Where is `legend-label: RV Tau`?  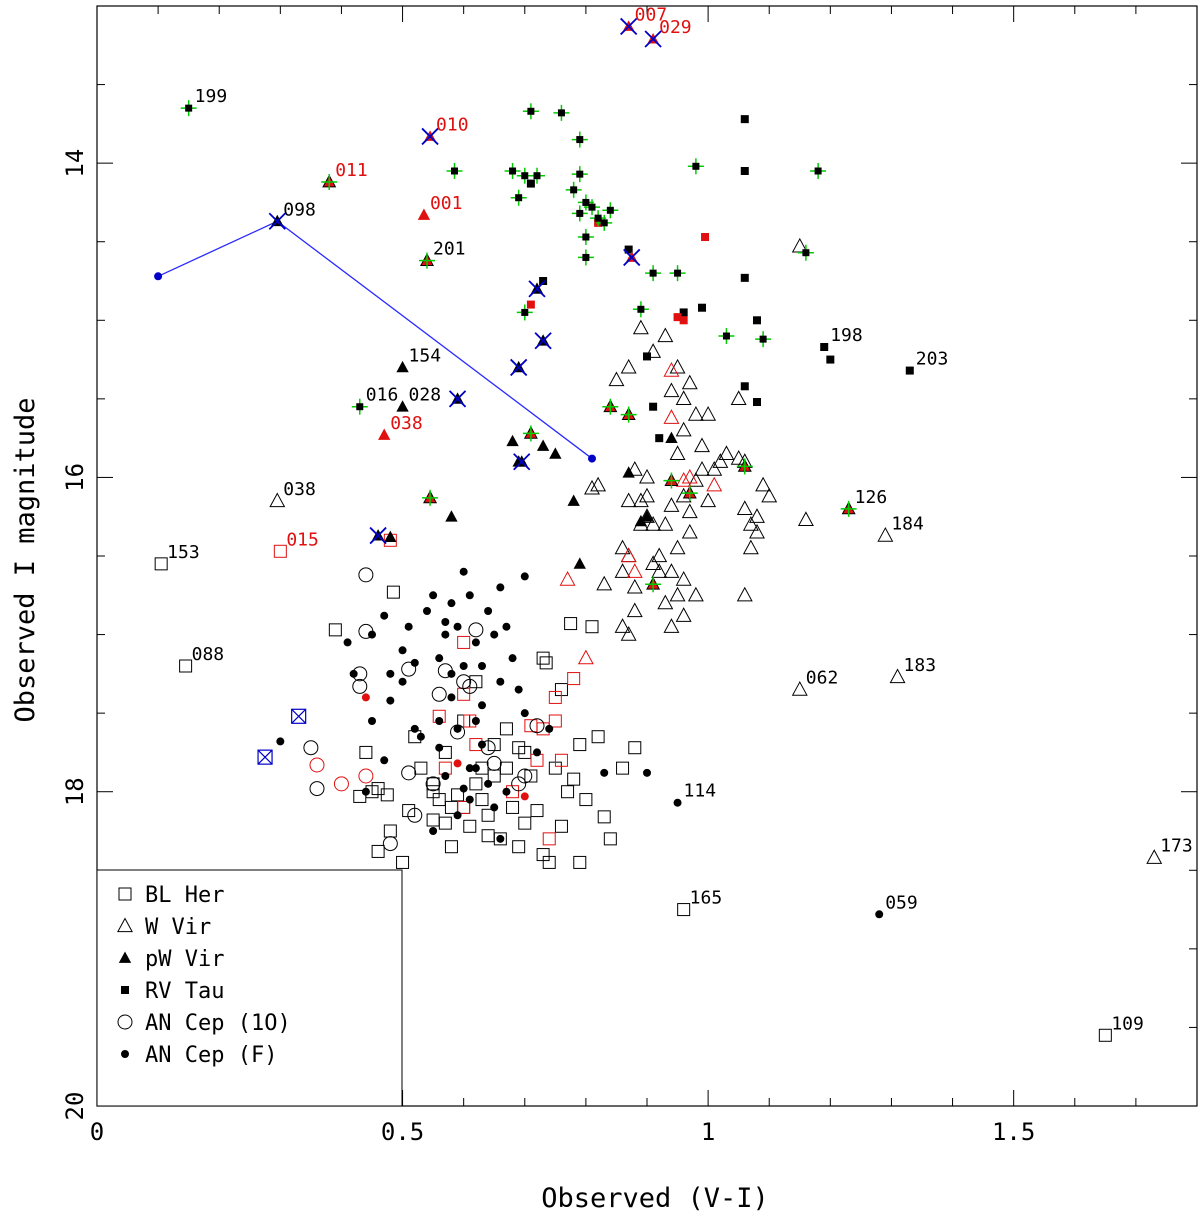 legend-label: RV Tau is located at coordinates (184, 991).